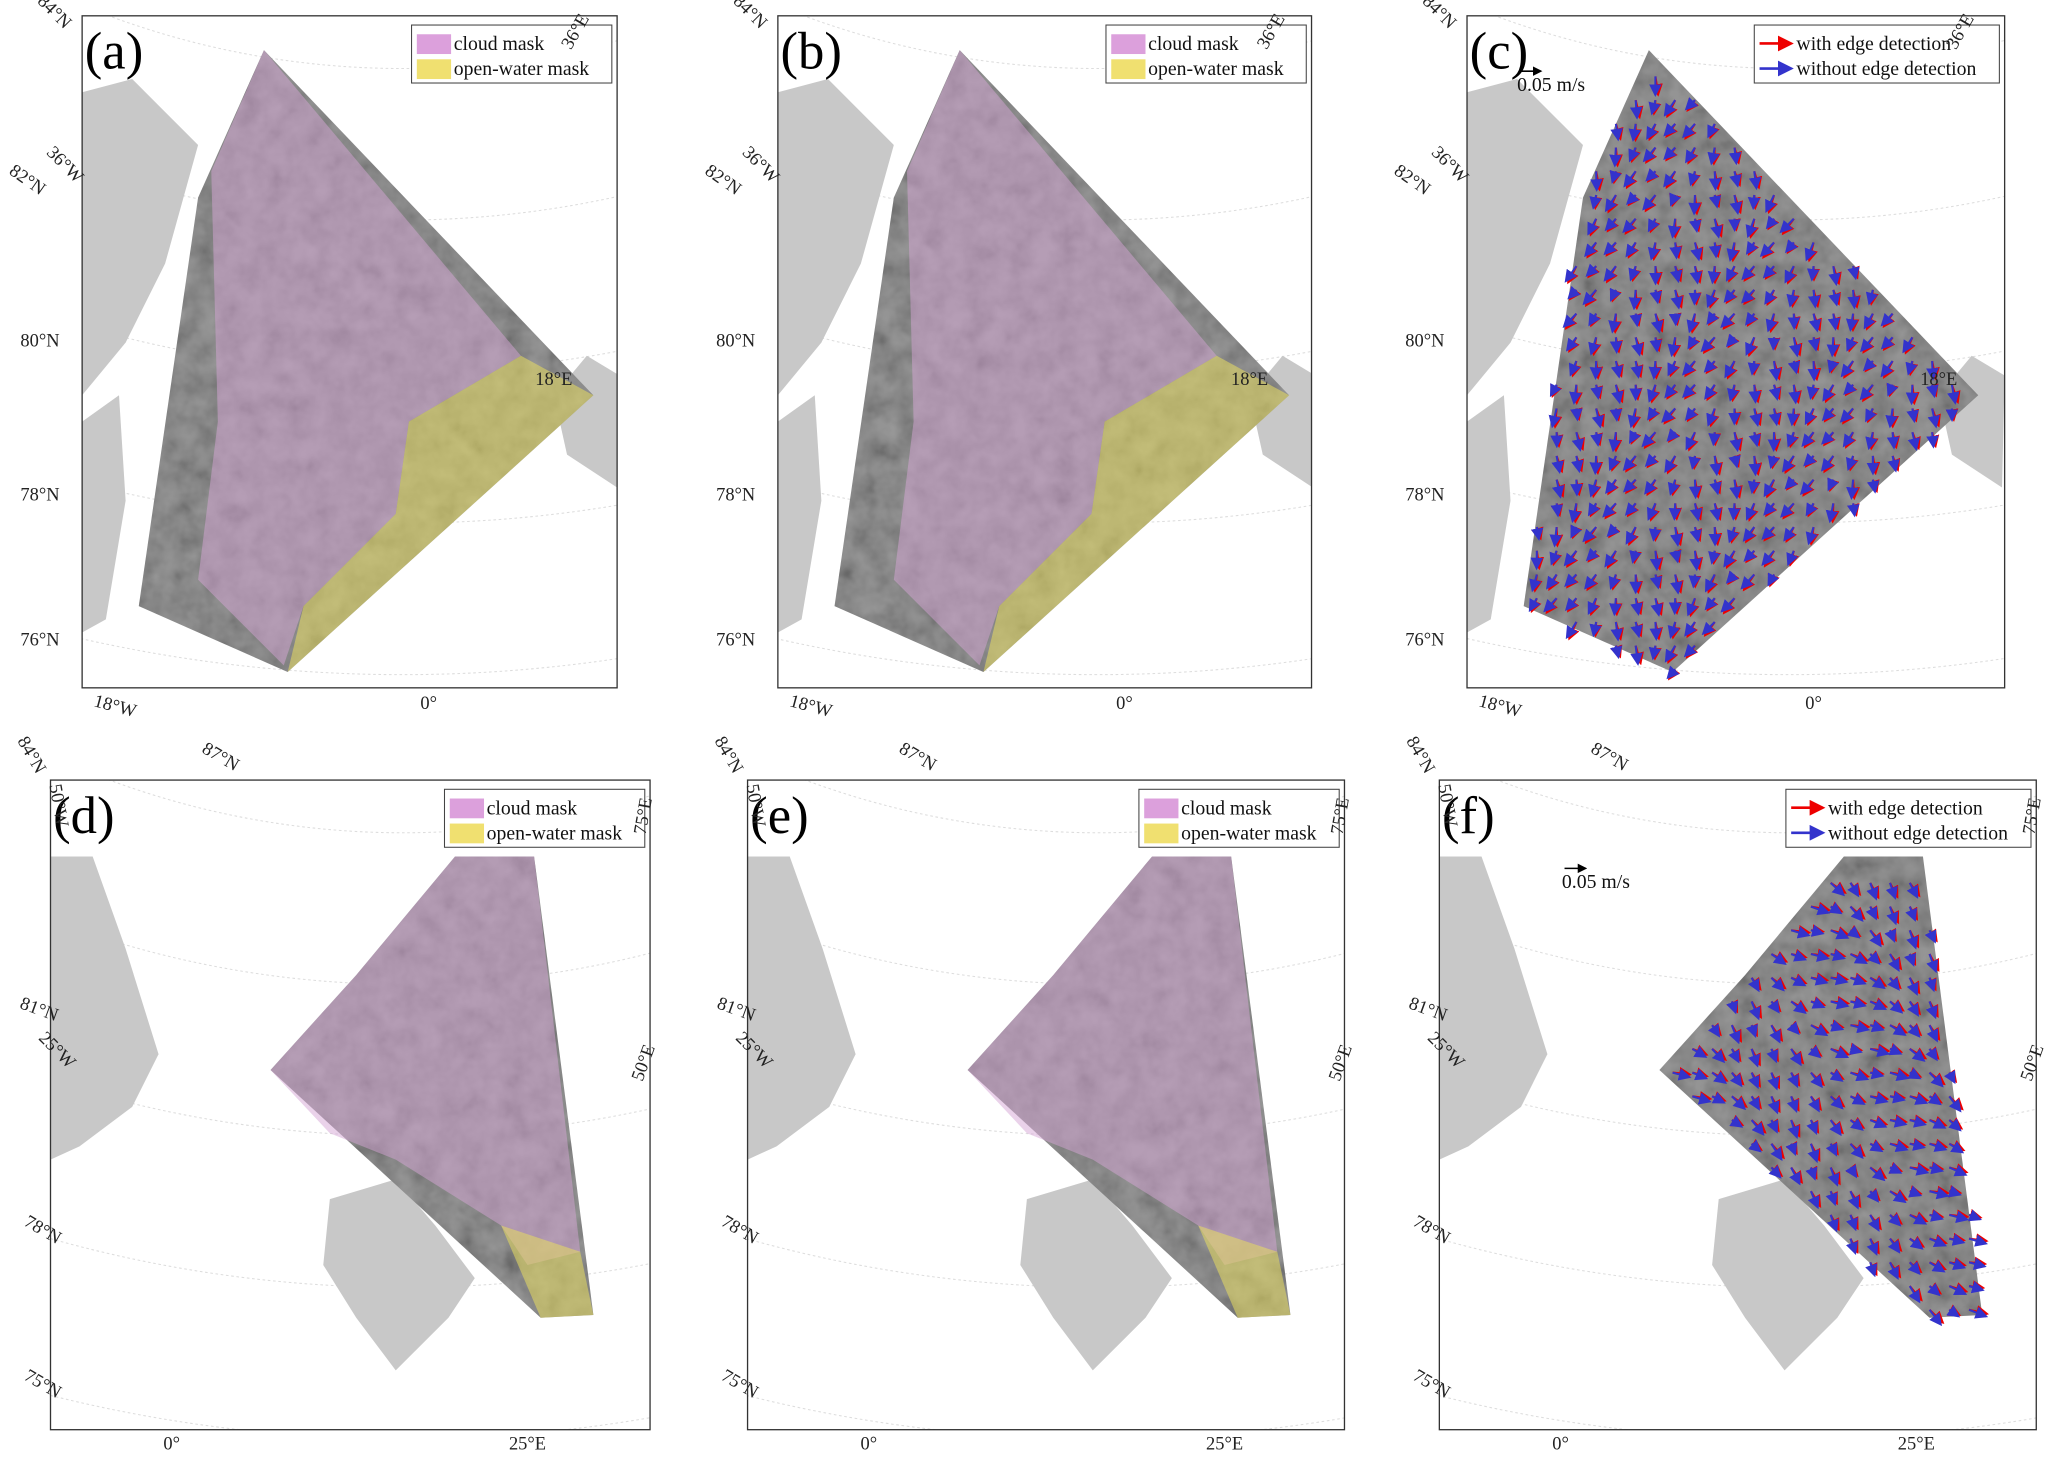 The width and height of the screenshot is (2067, 1460). I want to click on scale-label: 0.05 m/s, so click(1596, 882).